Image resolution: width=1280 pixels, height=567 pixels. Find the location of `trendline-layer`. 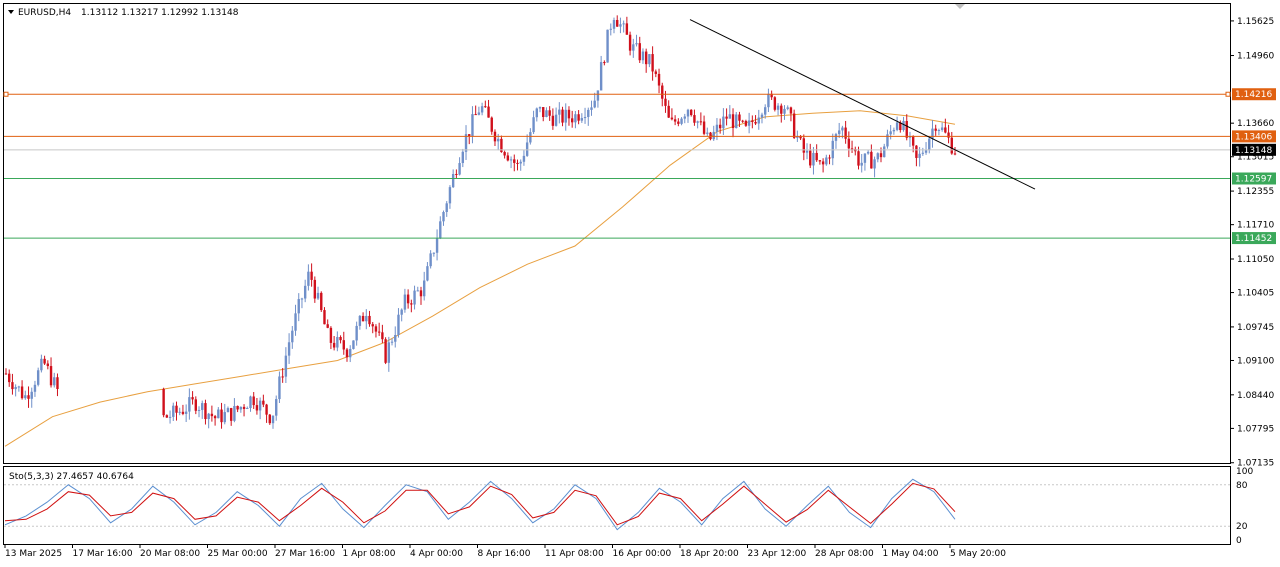

trendline-layer is located at coordinates (862, 104).